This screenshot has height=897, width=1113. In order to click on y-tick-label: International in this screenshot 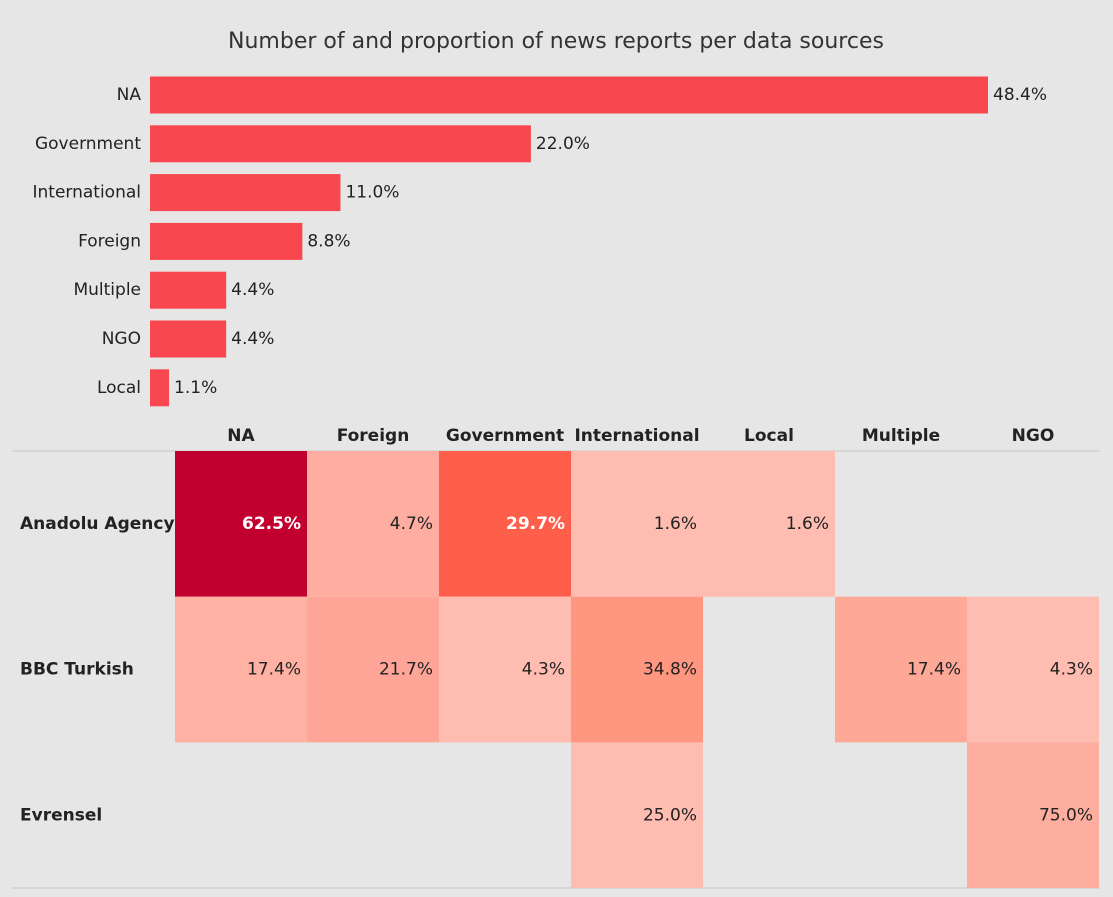, I will do `click(87, 193)`.